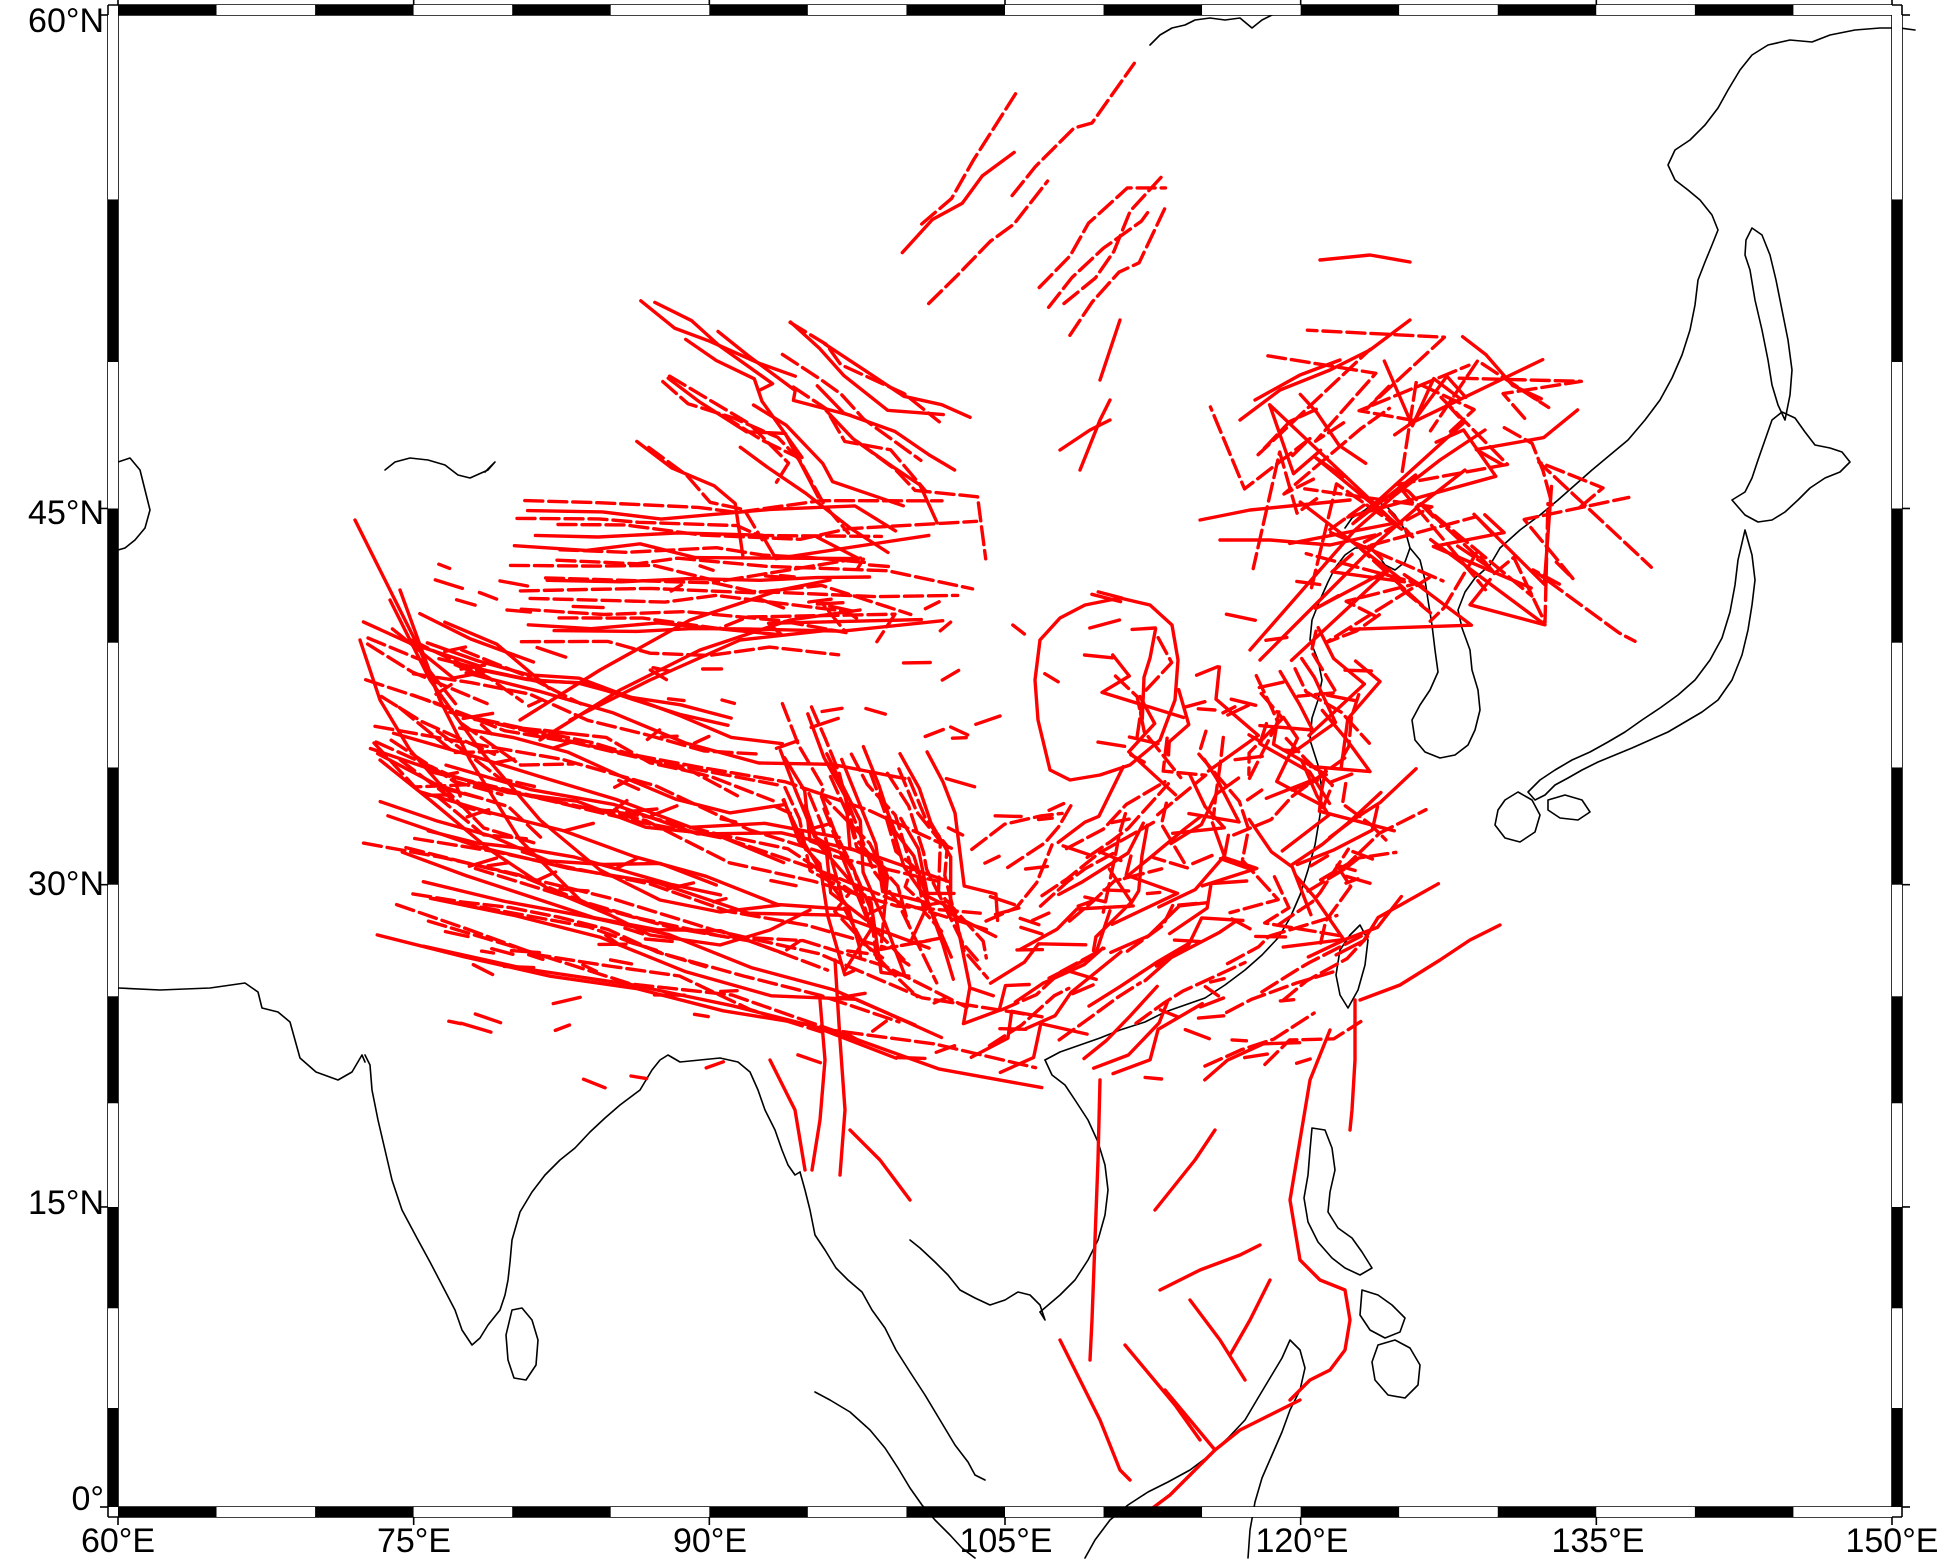  What do you see at coordinates (1517, 817) in the screenshot?
I see `coastline-kyushu` at bounding box center [1517, 817].